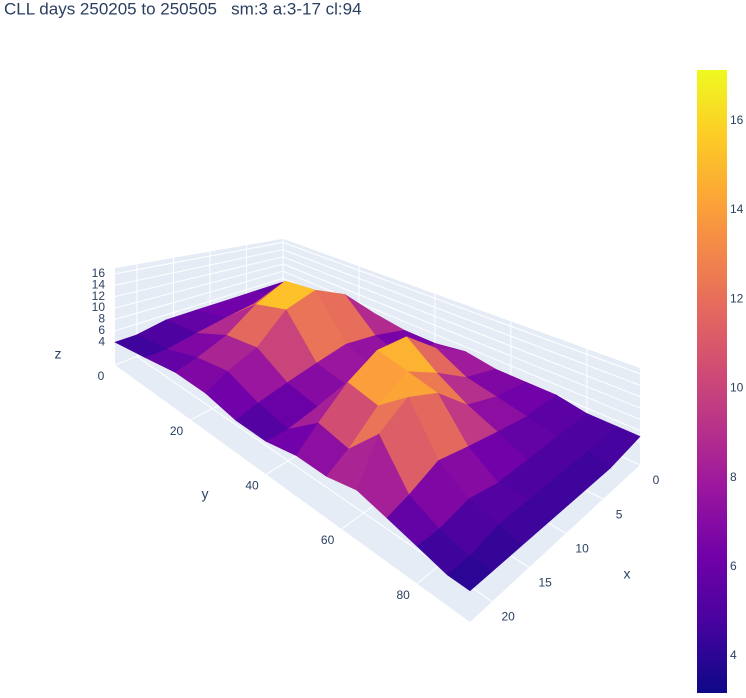 The height and width of the screenshot is (698, 746). I want to click on z-tick-label: 8, so click(101, 319).